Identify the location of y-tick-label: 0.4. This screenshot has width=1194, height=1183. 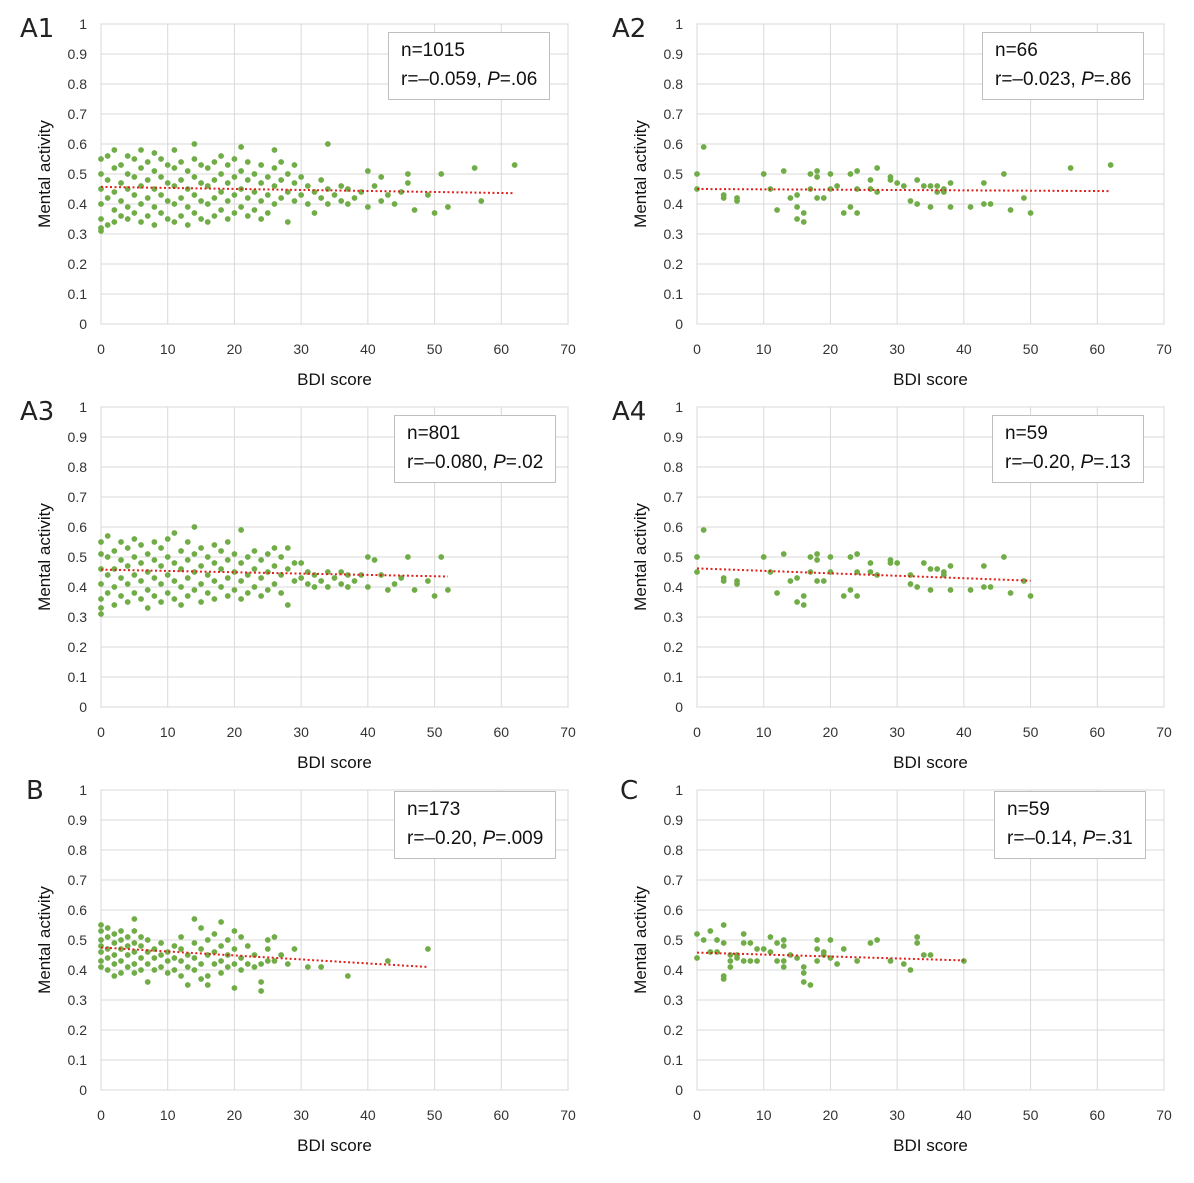
(674, 970).